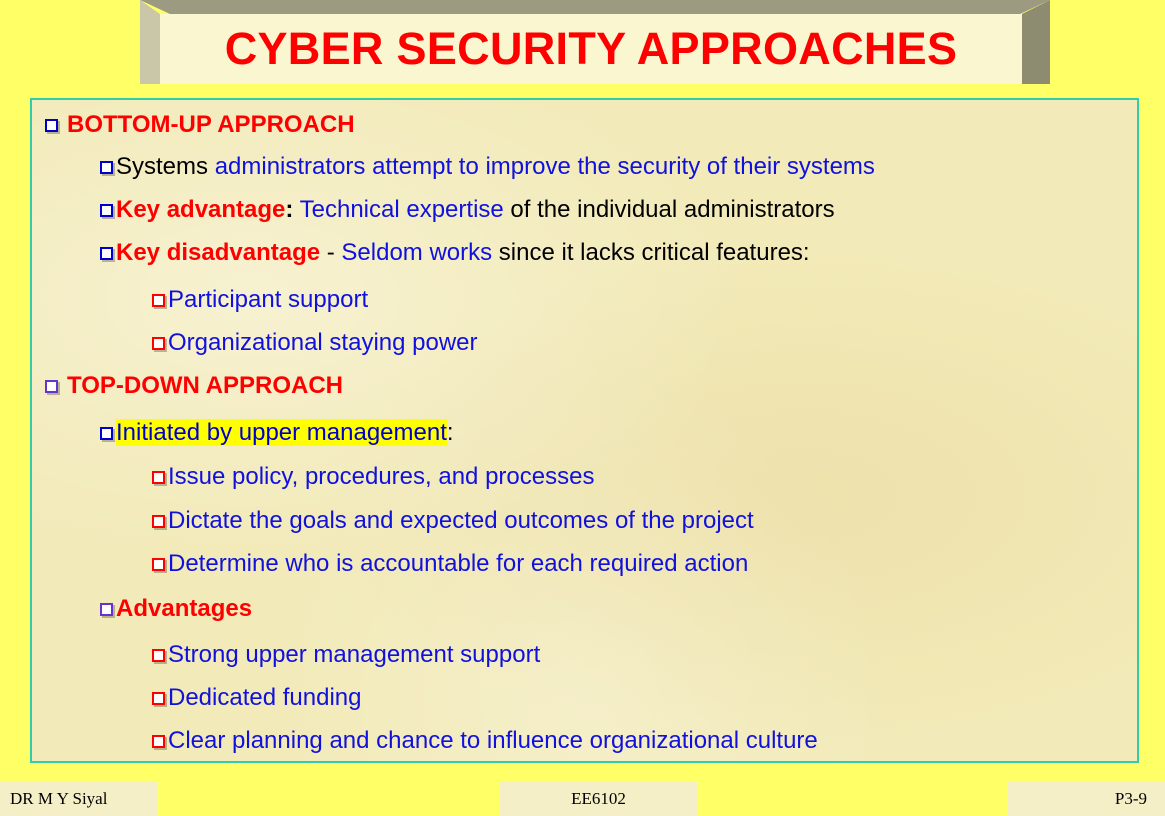 The image size is (1165, 816). Describe the element at coordinates (669, 209) in the screenshot. I see `item-text-black: of the individual administrators` at that location.